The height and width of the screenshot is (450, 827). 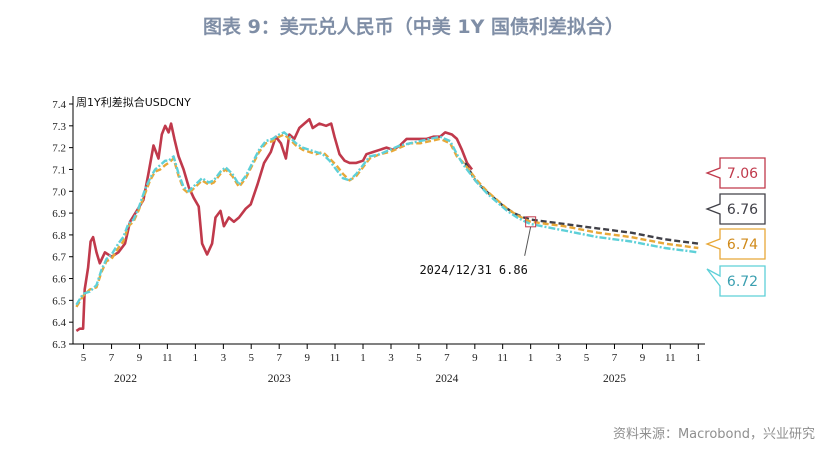 I want to click on end-value-tags: 7.06 6.76 6.74 6.72, so click(x=735, y=227).